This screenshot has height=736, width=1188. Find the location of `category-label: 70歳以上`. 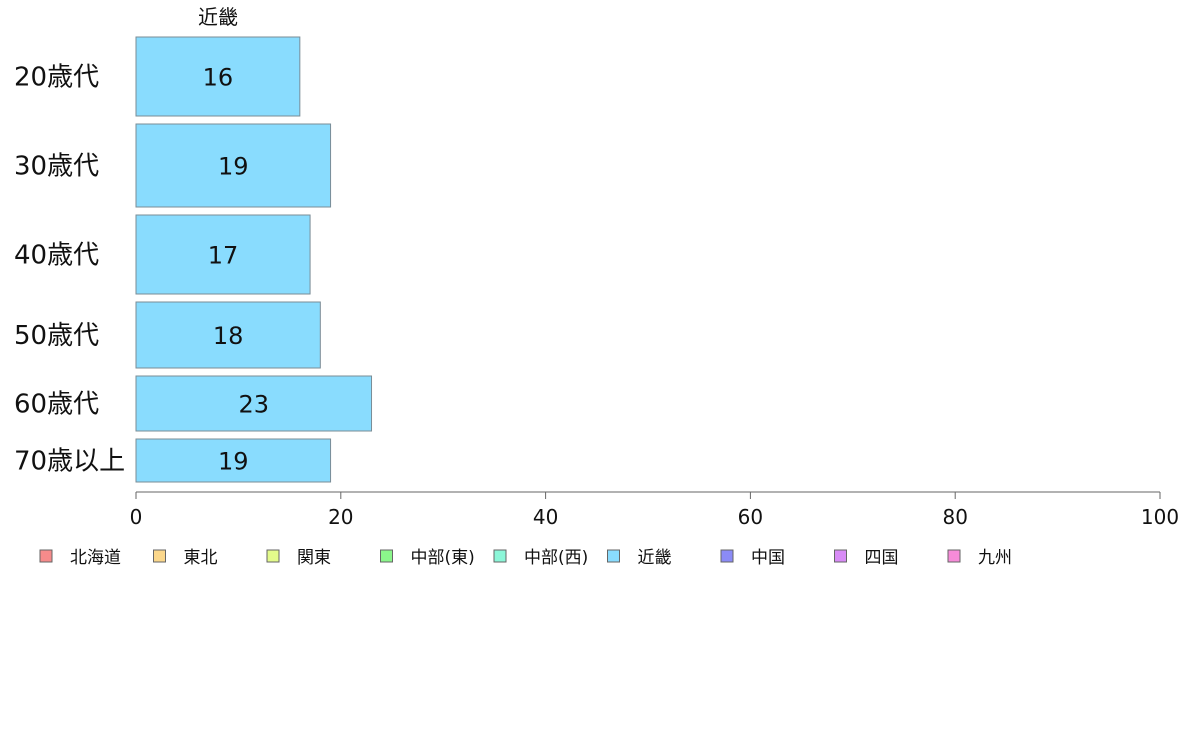

category-label: 70歳以上 is located at coordinates (69, 462).